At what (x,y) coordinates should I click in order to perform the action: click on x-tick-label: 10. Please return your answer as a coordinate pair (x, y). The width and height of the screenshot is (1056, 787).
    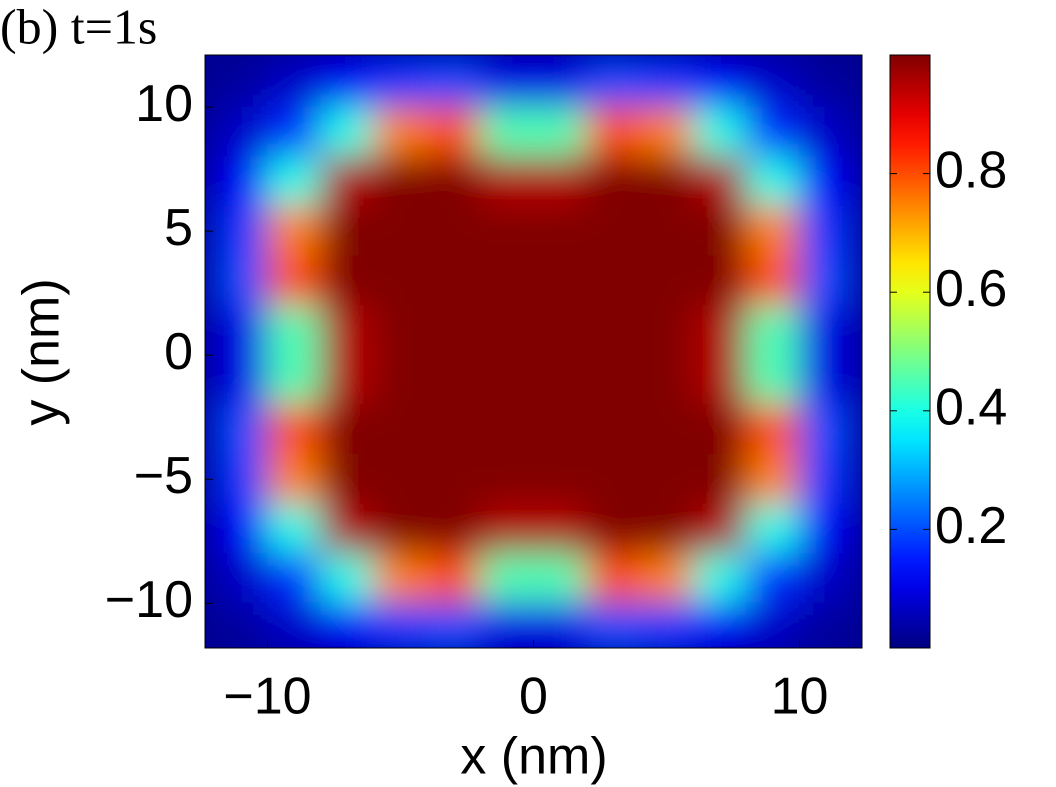
    Looking at the image, I should click on (800, 697).